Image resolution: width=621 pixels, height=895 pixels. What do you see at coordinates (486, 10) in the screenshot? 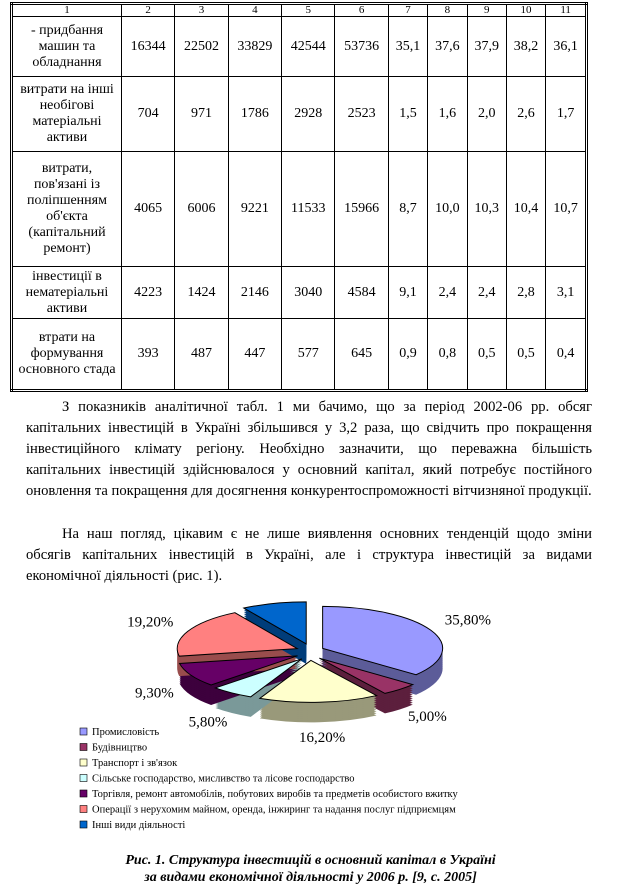
I see `table-cell: 9` at bounding box center [486, 10].